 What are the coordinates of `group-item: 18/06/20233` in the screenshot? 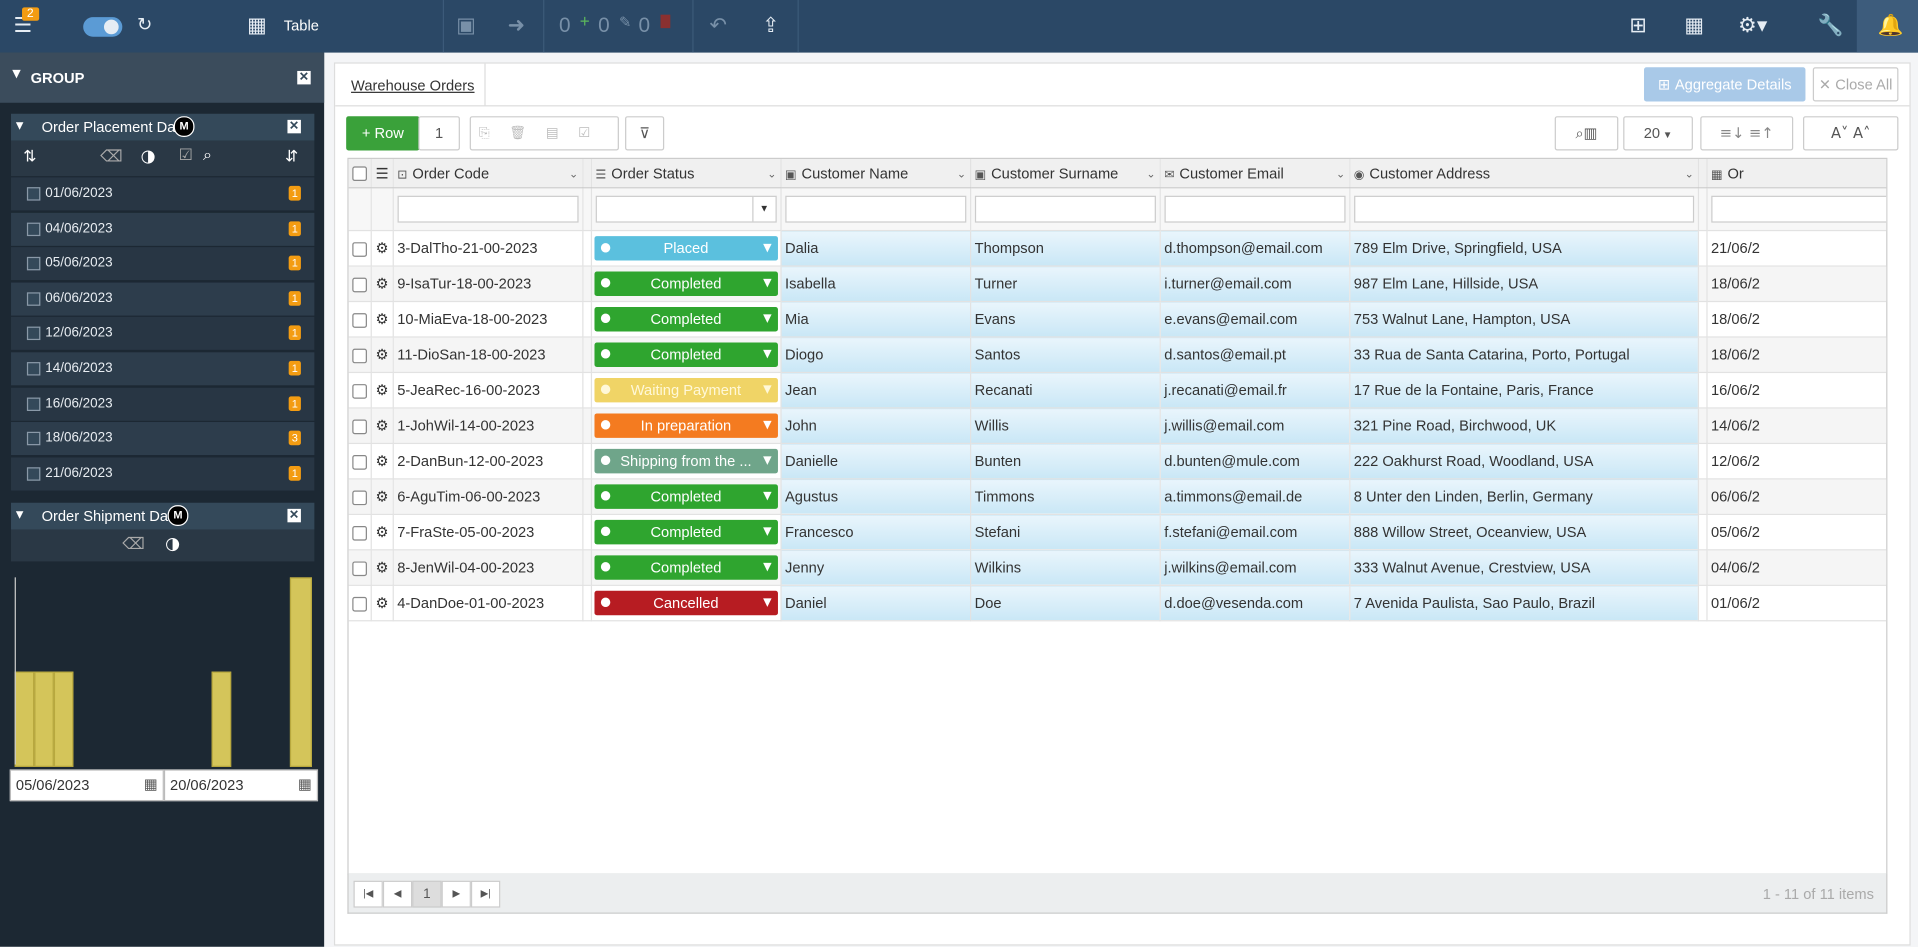 It's located at (162, 438).